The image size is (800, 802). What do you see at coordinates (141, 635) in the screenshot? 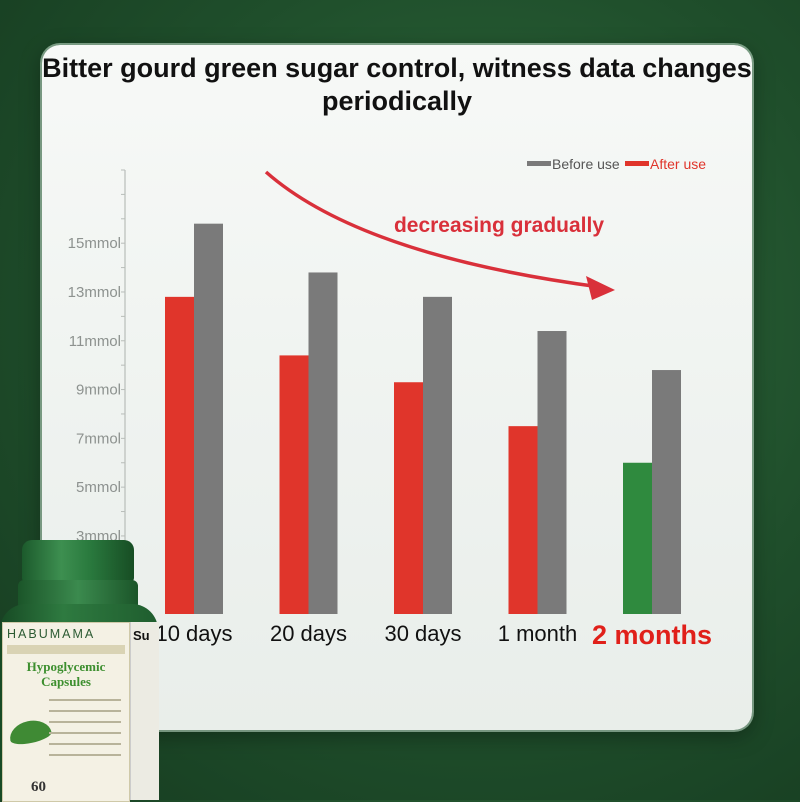
I see `side-label-text: Su` at bounding box center [141, 635].